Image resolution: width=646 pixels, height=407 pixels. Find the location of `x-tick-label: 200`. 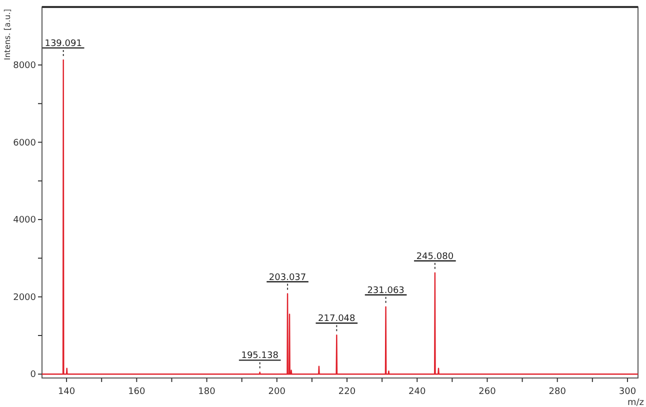

x-tick-label: 200 is located at coordinates (277, 392).